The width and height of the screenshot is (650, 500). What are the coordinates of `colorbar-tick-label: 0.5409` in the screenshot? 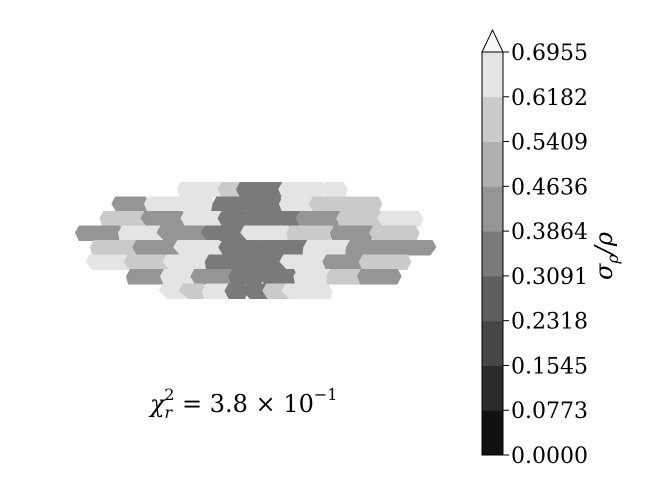 It's located at (549, 143).